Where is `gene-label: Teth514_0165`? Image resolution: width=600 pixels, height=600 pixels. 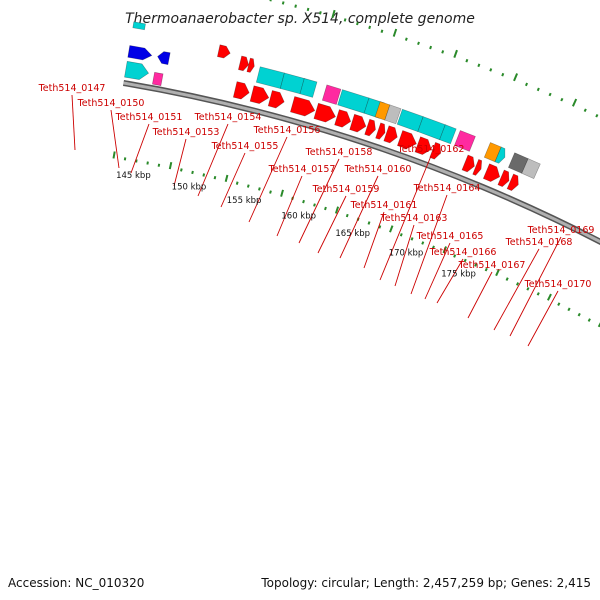
gene-label: Teth514_0165 is located at coordinates (450, 236).